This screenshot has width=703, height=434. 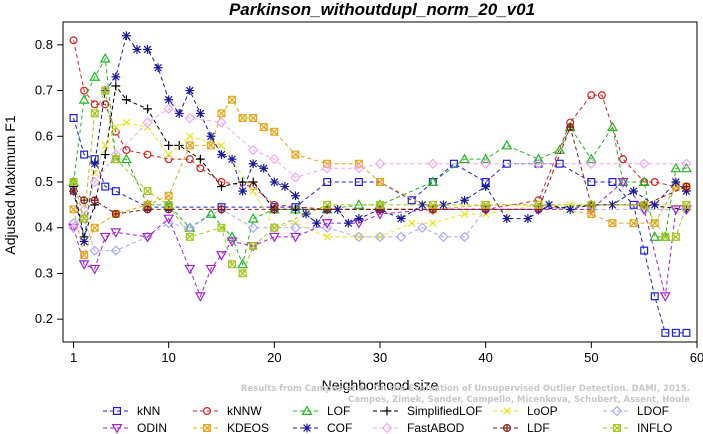 What do you see at coordinates (444, 411) in the screenshot?
I see `legend-label: SimplifiedLOF` at bounding box center [444, 411].